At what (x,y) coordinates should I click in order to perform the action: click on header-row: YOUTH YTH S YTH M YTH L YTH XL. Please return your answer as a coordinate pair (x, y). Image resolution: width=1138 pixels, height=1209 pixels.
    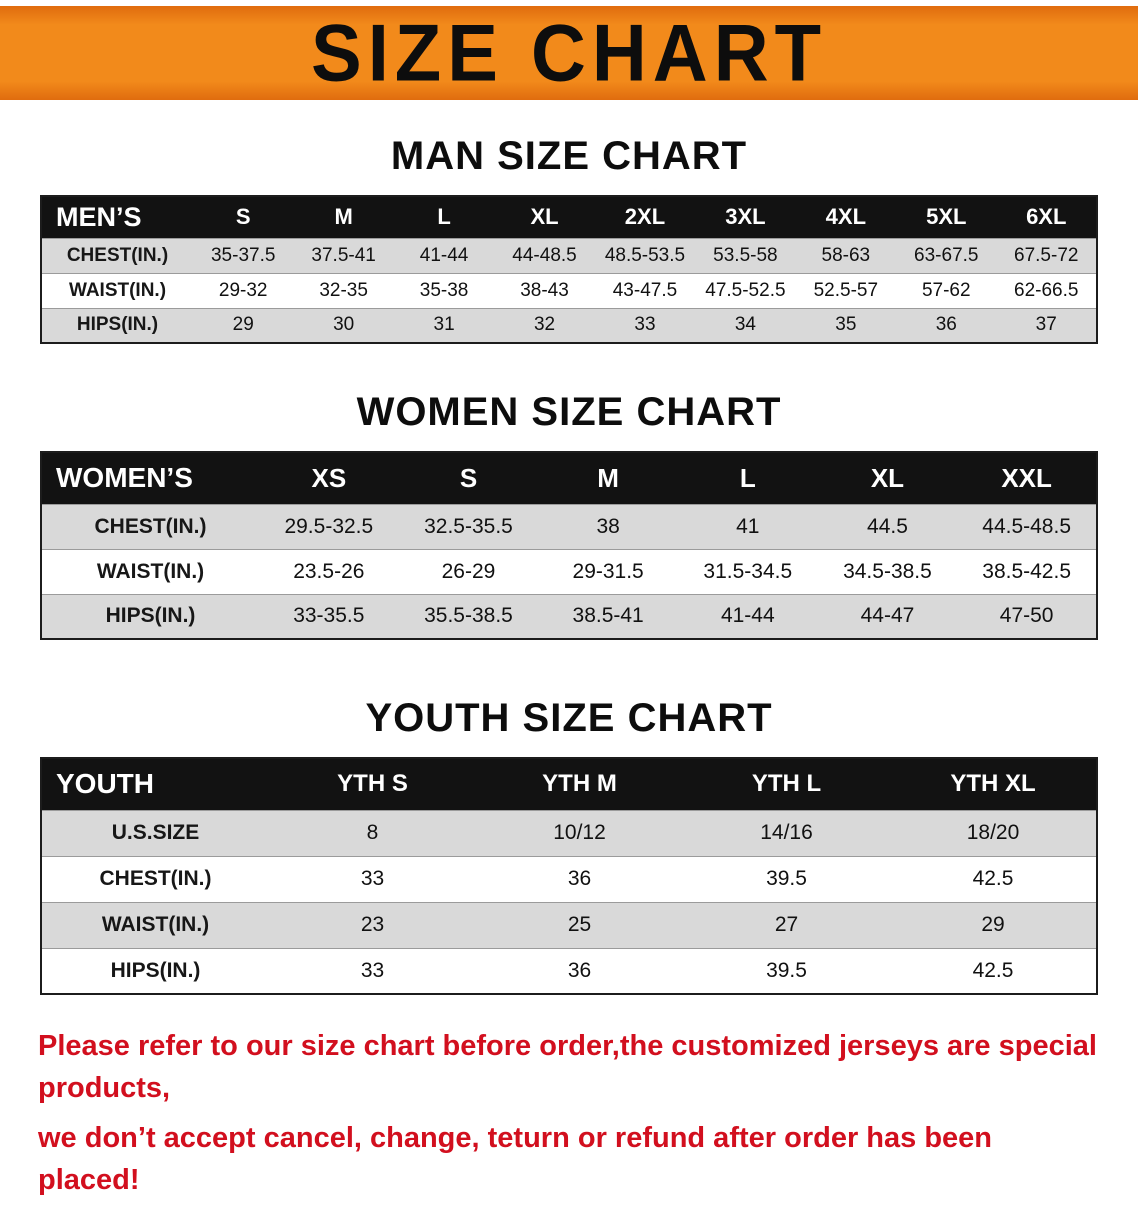
    Looking at the image, I should click on (569, 784).